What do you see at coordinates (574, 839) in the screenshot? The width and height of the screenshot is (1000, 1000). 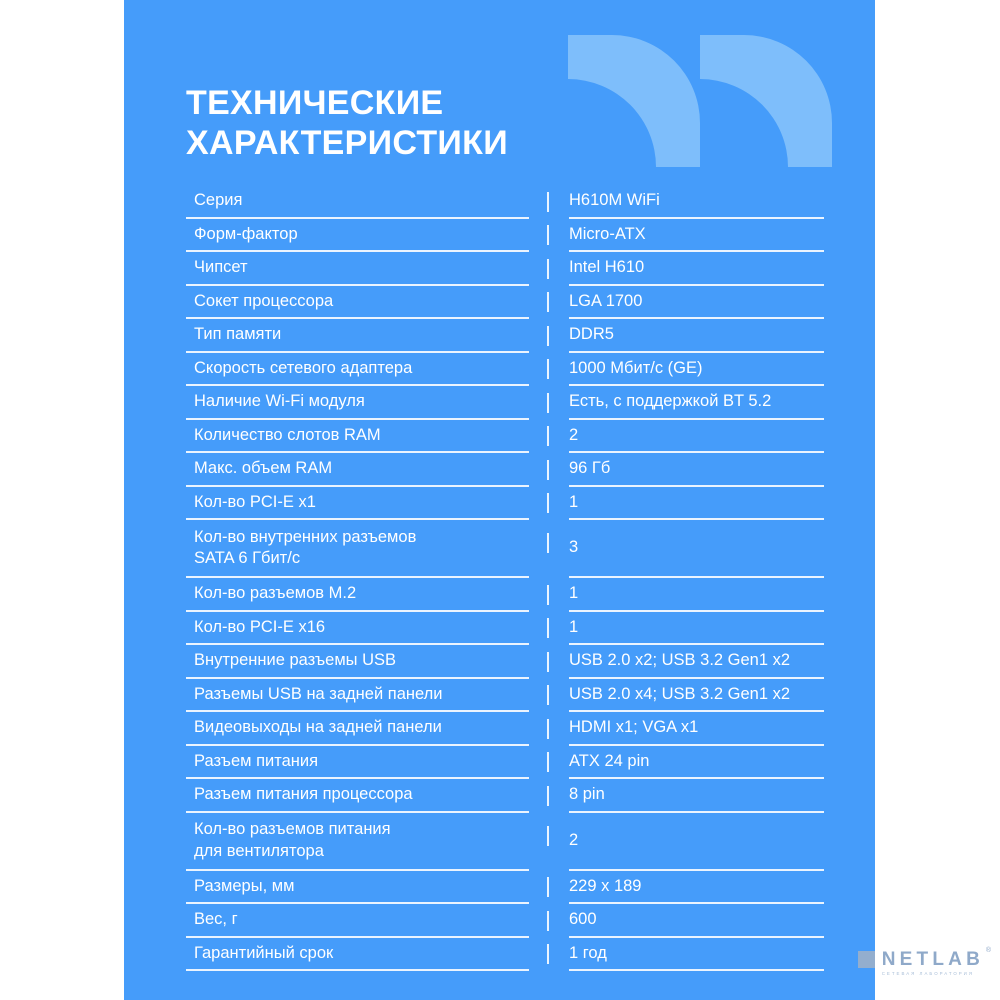 I see `spec-value-text: 2` at bounding box center [574, 839].